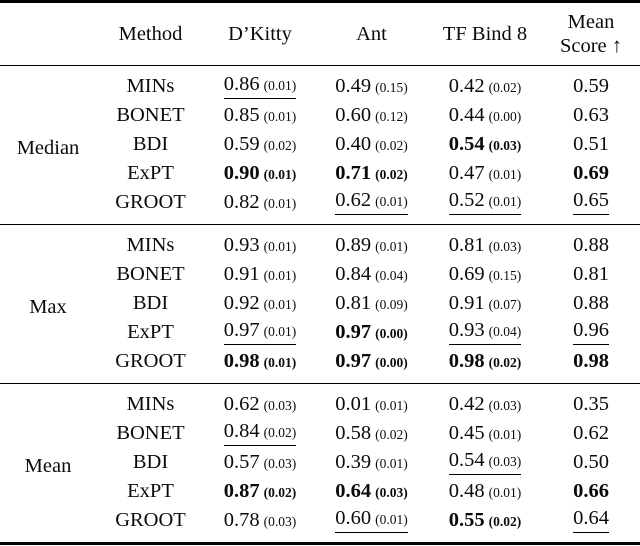 The width and height of the screenshot is (640, 546). What do you see at coordinates (260, 519) in the screenshot?
I see `value-cell: 0.78 (0.03)` at bounding box center [260, 519].